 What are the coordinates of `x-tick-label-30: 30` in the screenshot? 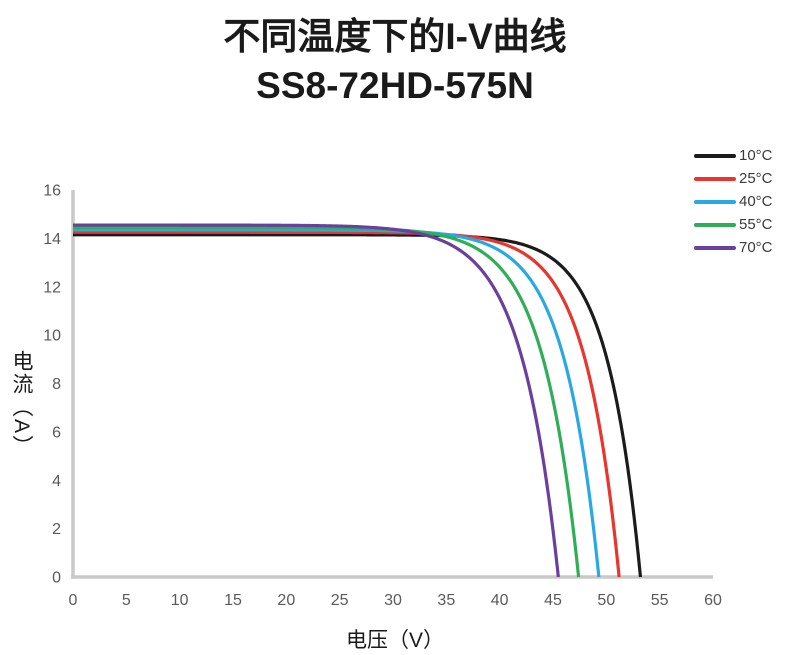 It's located at (393, 600).